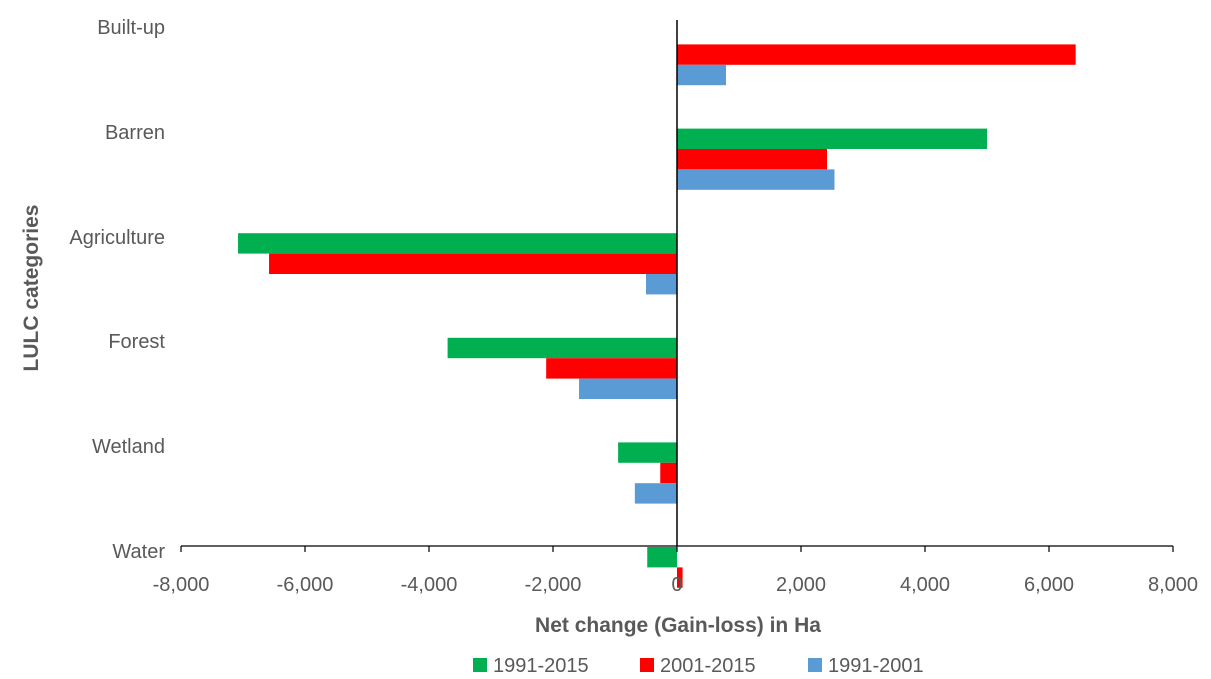 The height and width of the screenshot is (679, 1211). Describe the element at coordinates (1049, 585) in the screenshot. I see `x-tick-label: 6,000` at that location.